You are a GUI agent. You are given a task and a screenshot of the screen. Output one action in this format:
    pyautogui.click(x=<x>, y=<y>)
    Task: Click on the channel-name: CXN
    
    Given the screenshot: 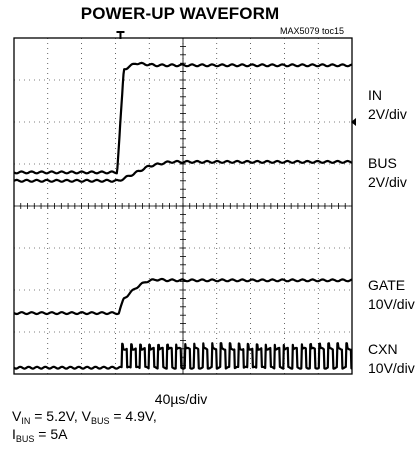 What is the action you would take?
    pyautogui.click(x=383, y=349)
    